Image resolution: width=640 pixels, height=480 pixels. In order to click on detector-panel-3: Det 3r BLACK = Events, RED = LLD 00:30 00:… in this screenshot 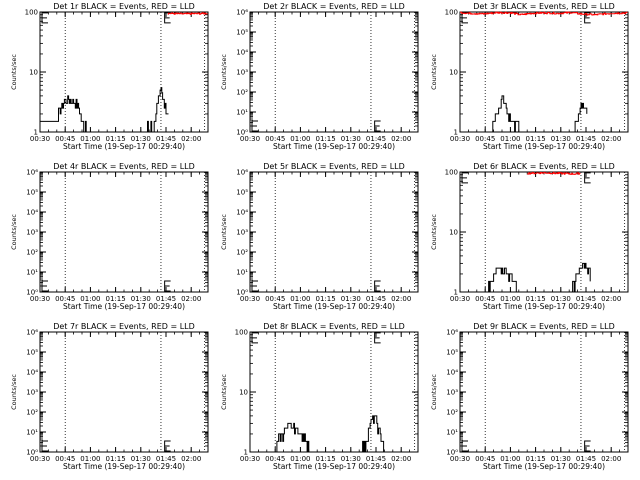, I will do `click(529, 76)`.